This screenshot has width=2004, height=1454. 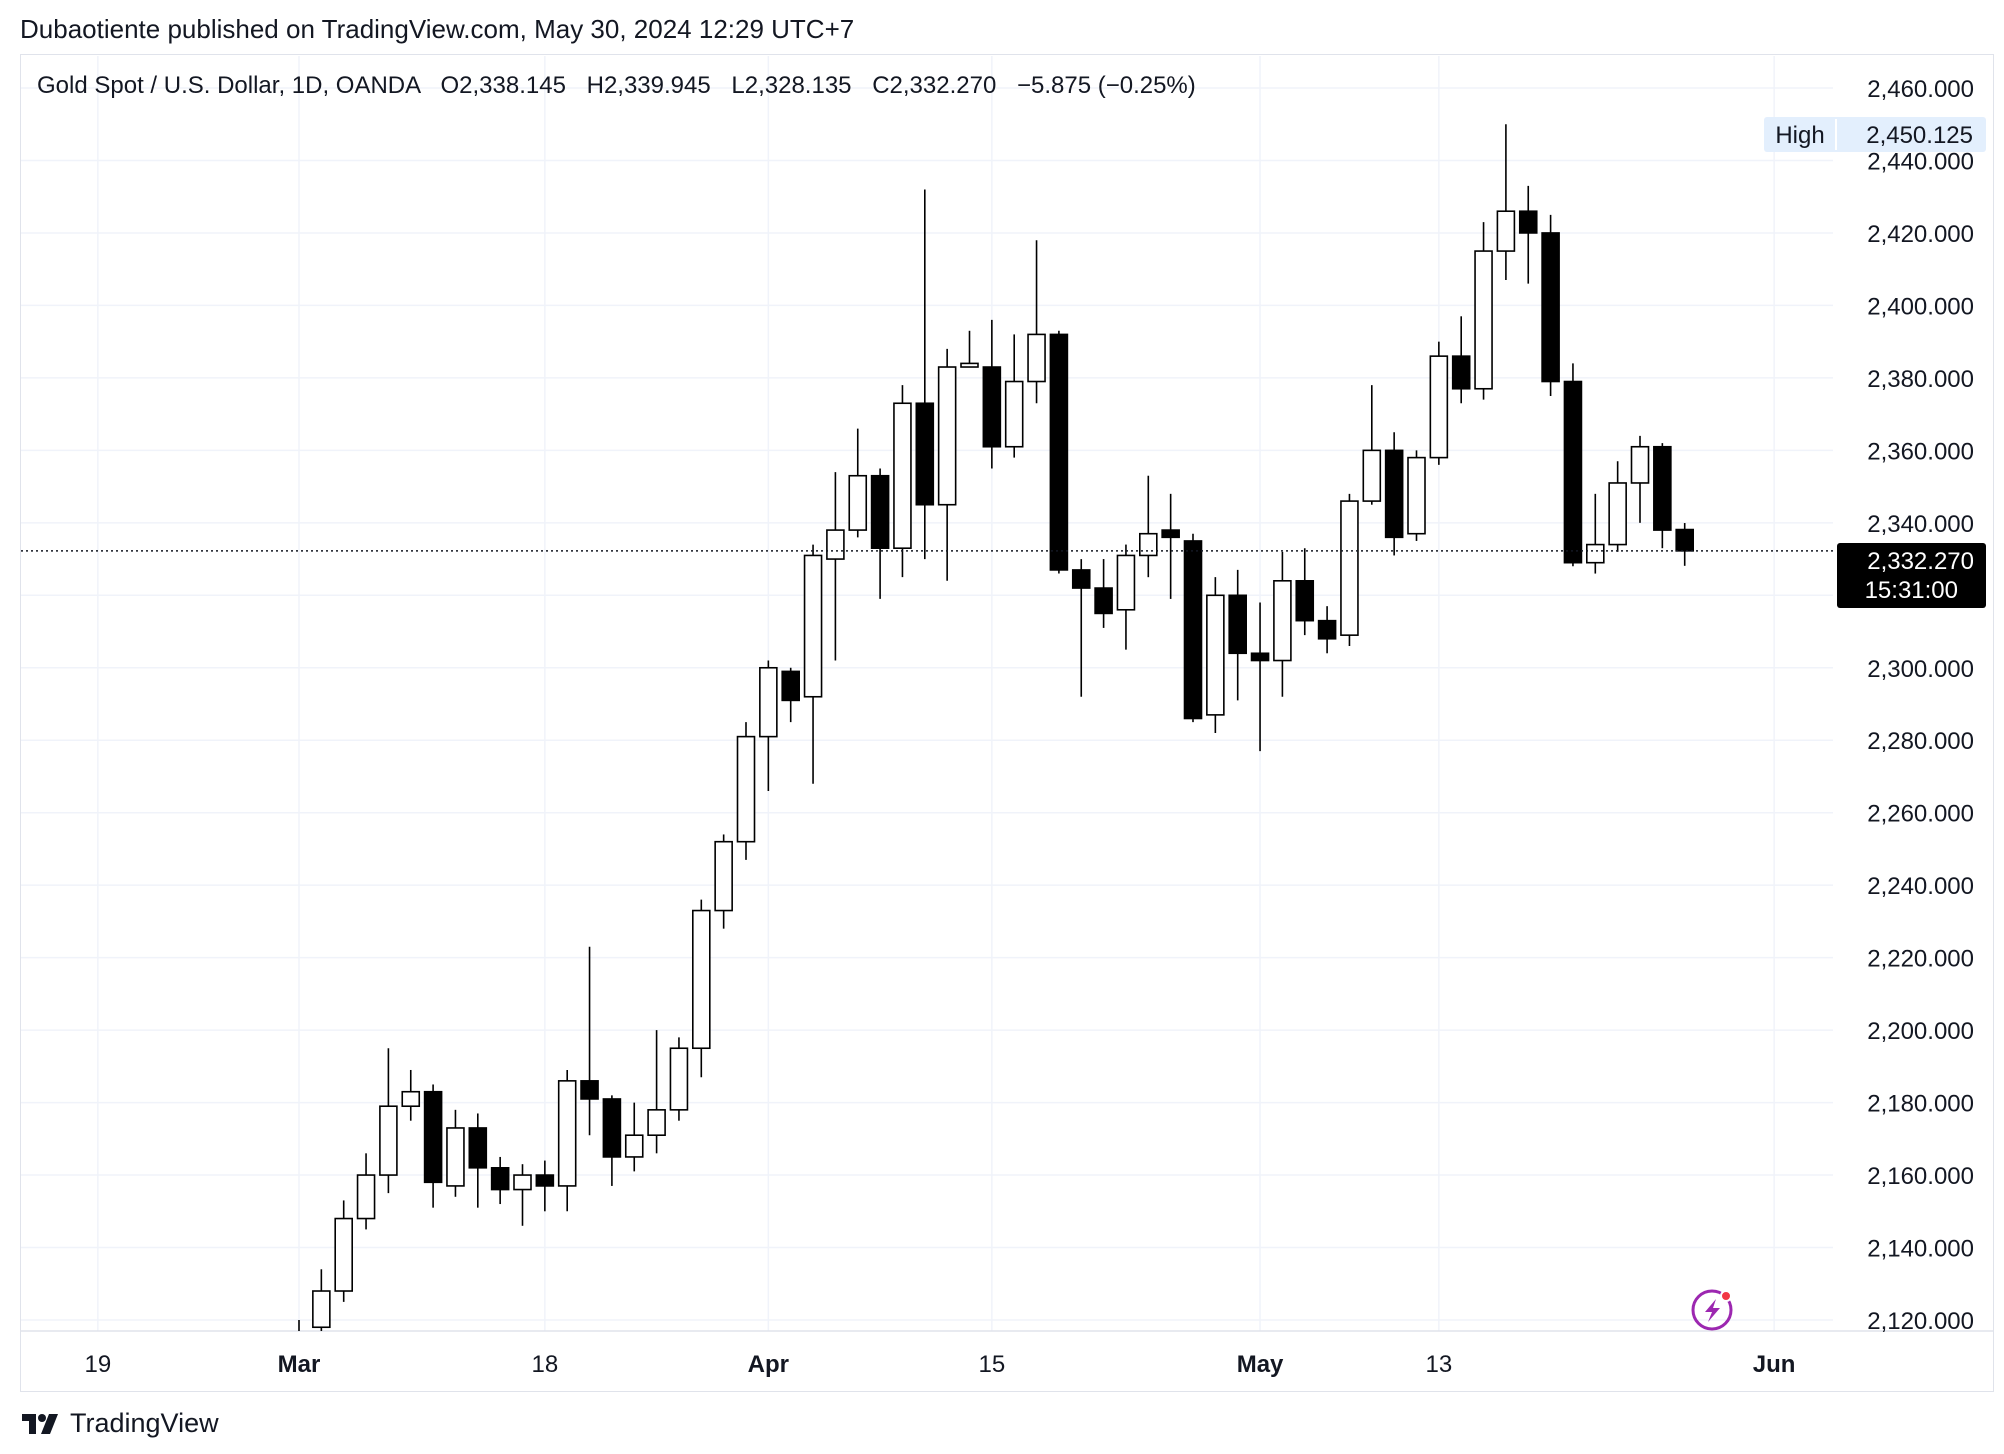 I want to click on y-tick-label: 2,460.000, so click(x=1920, y=89).